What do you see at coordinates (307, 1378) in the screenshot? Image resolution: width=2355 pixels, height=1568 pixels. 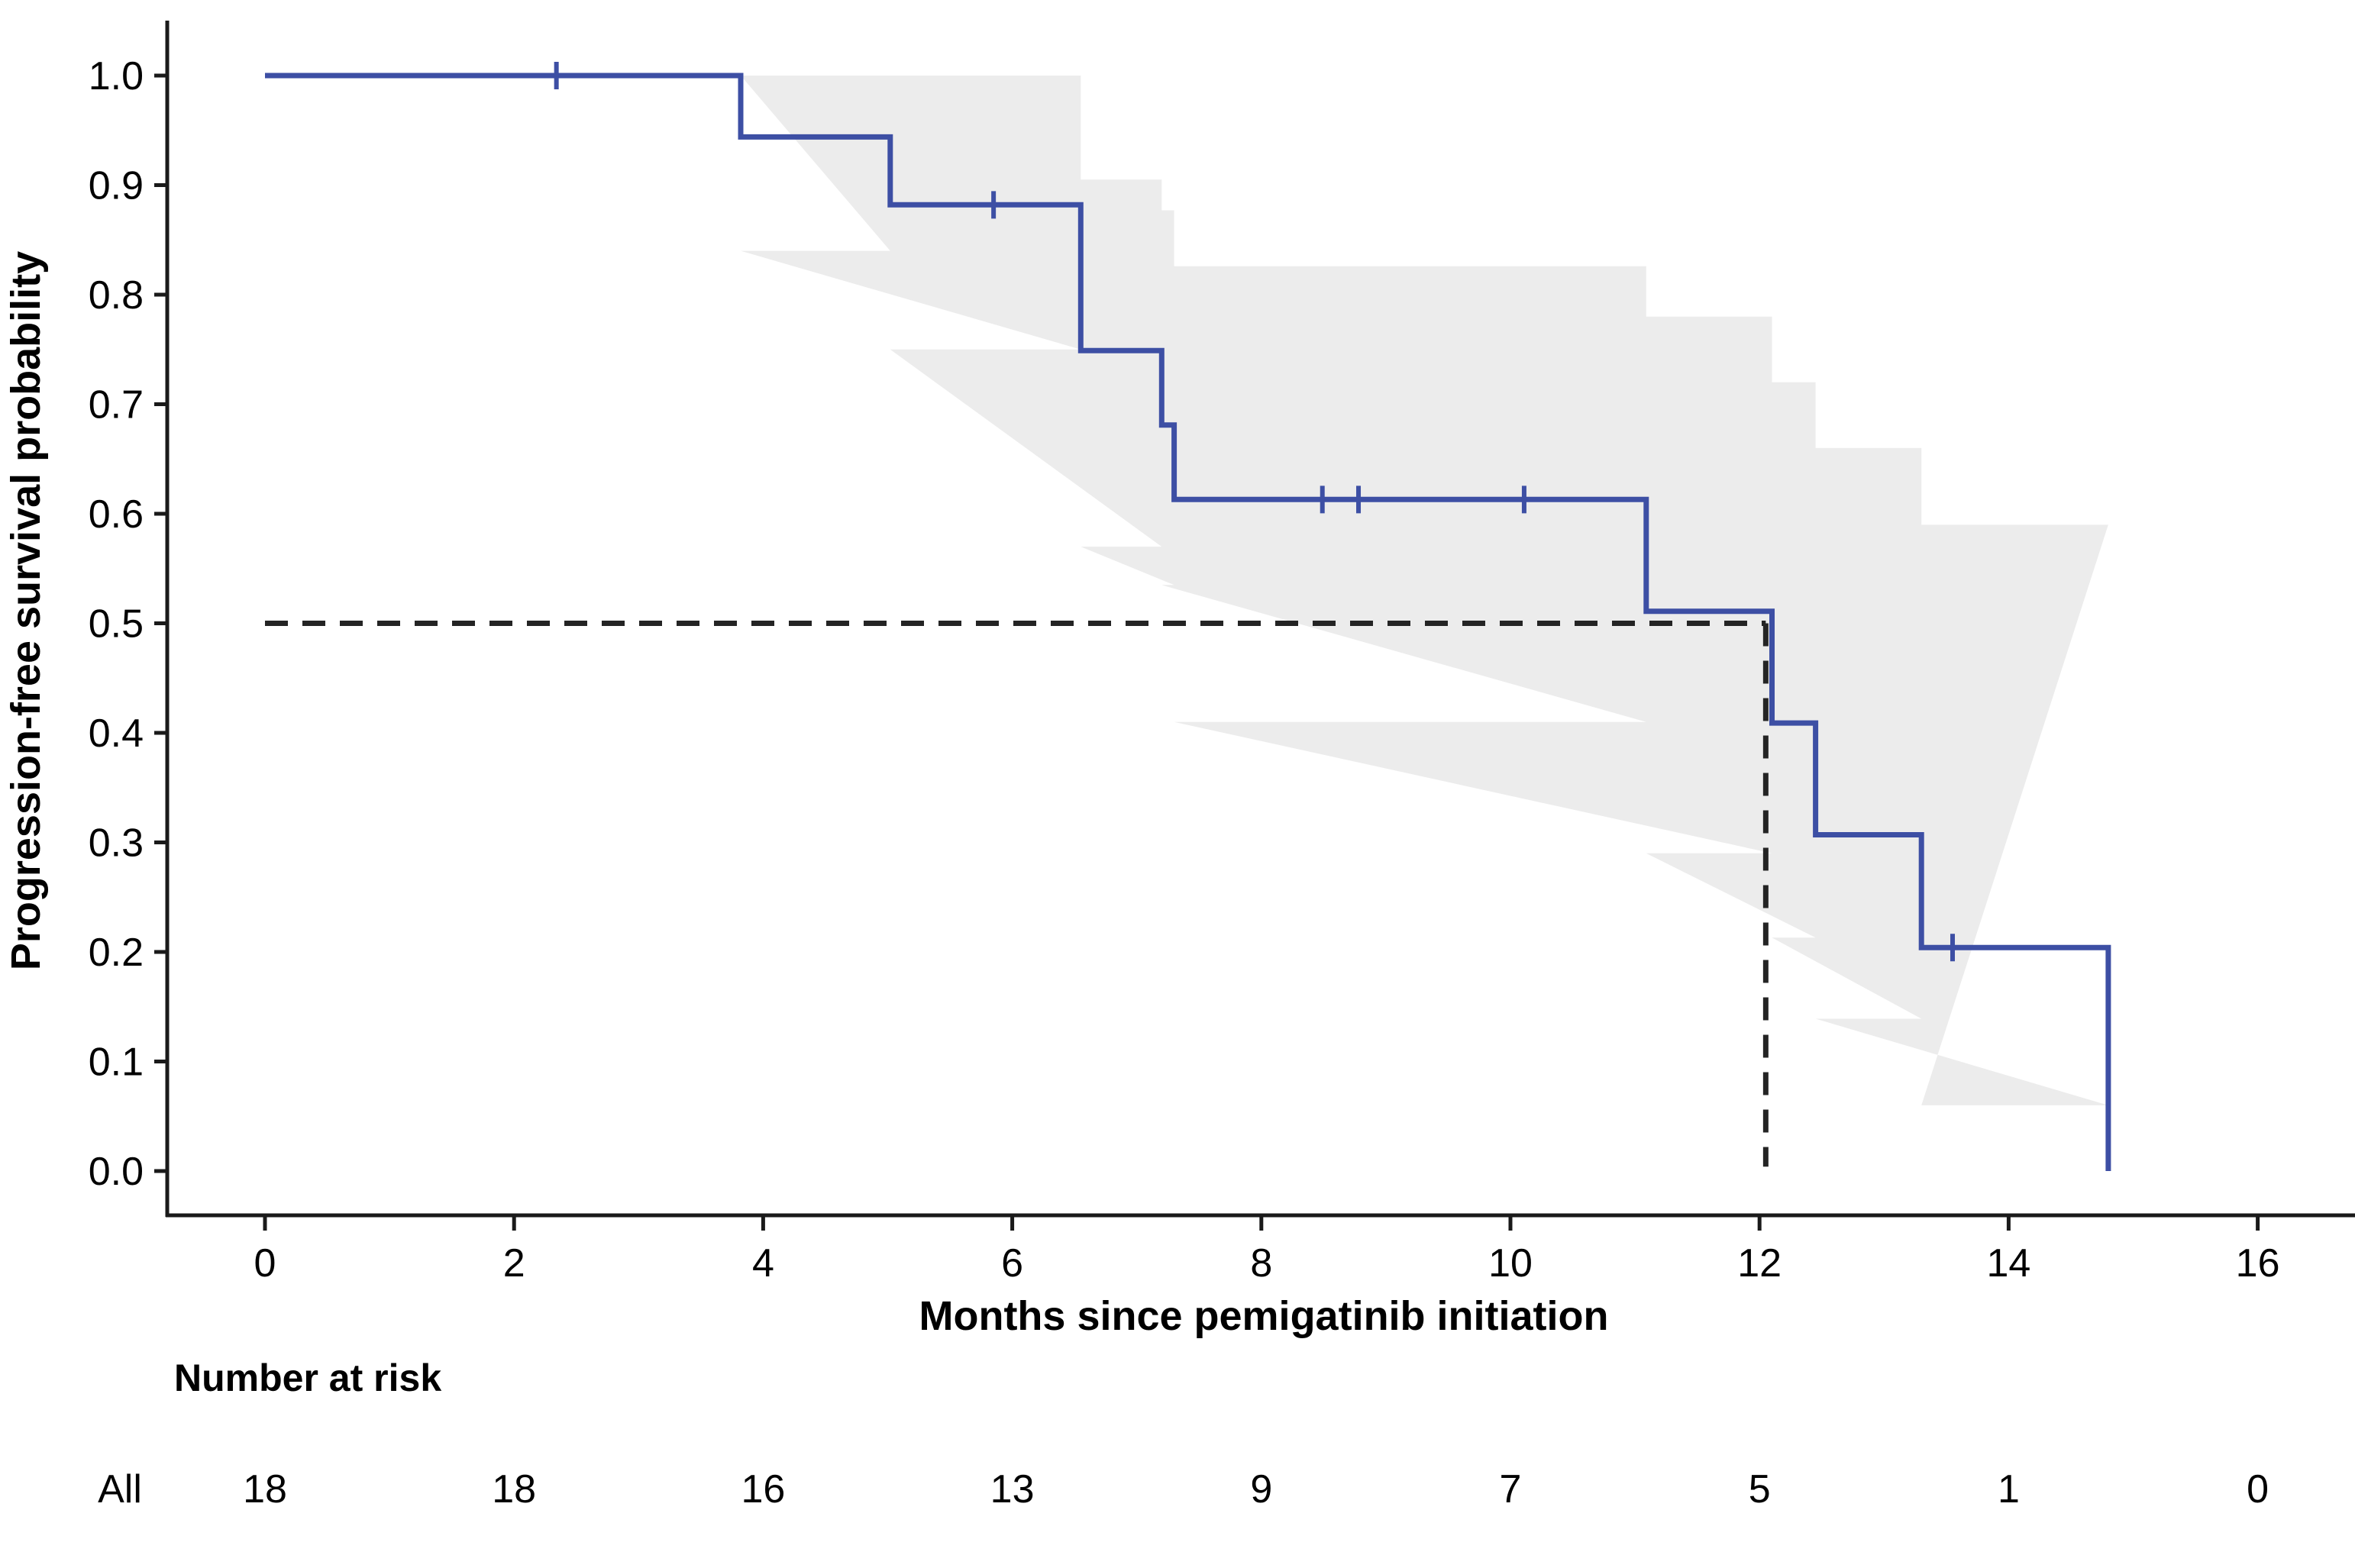 I see `risk-table-title: Number at risk` at bounding box center [307, 1378].